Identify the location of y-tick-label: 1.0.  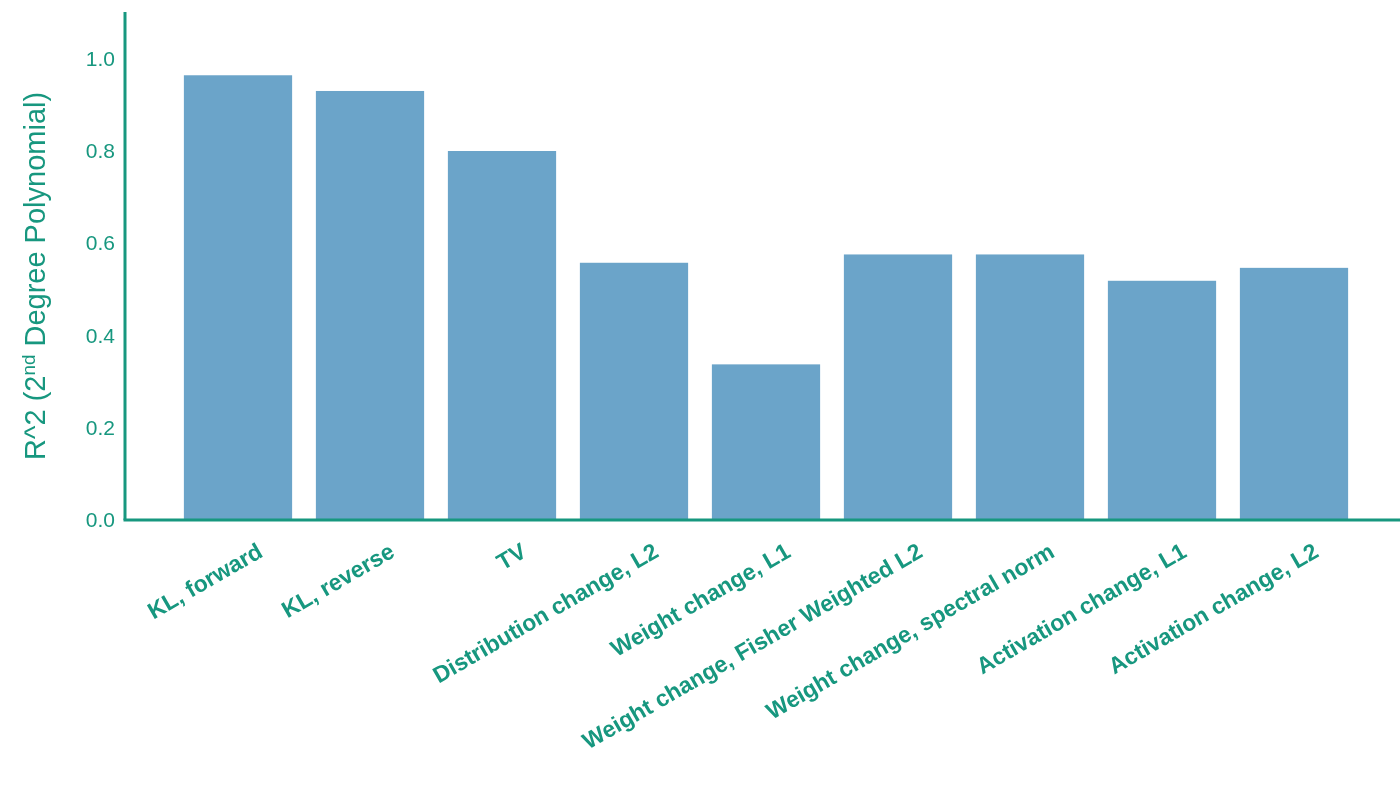
(100, 58).